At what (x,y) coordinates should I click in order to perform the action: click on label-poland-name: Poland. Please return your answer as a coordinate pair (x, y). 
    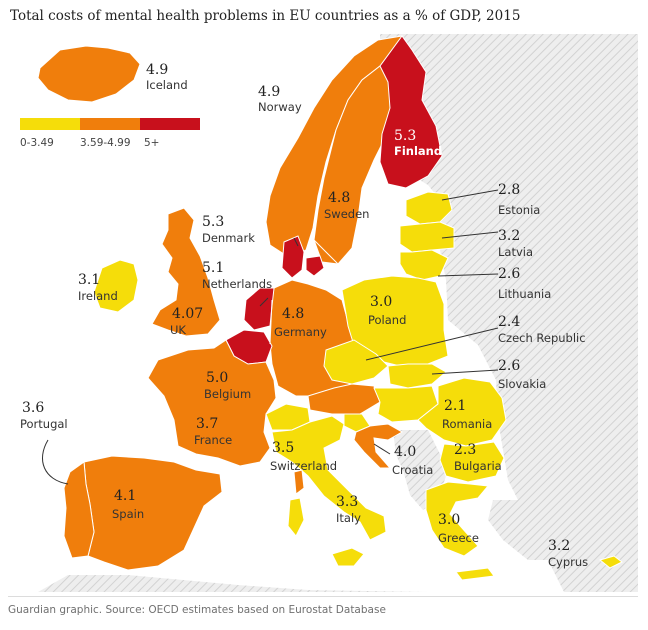
    Looking at the image, I should click on (387, 320).